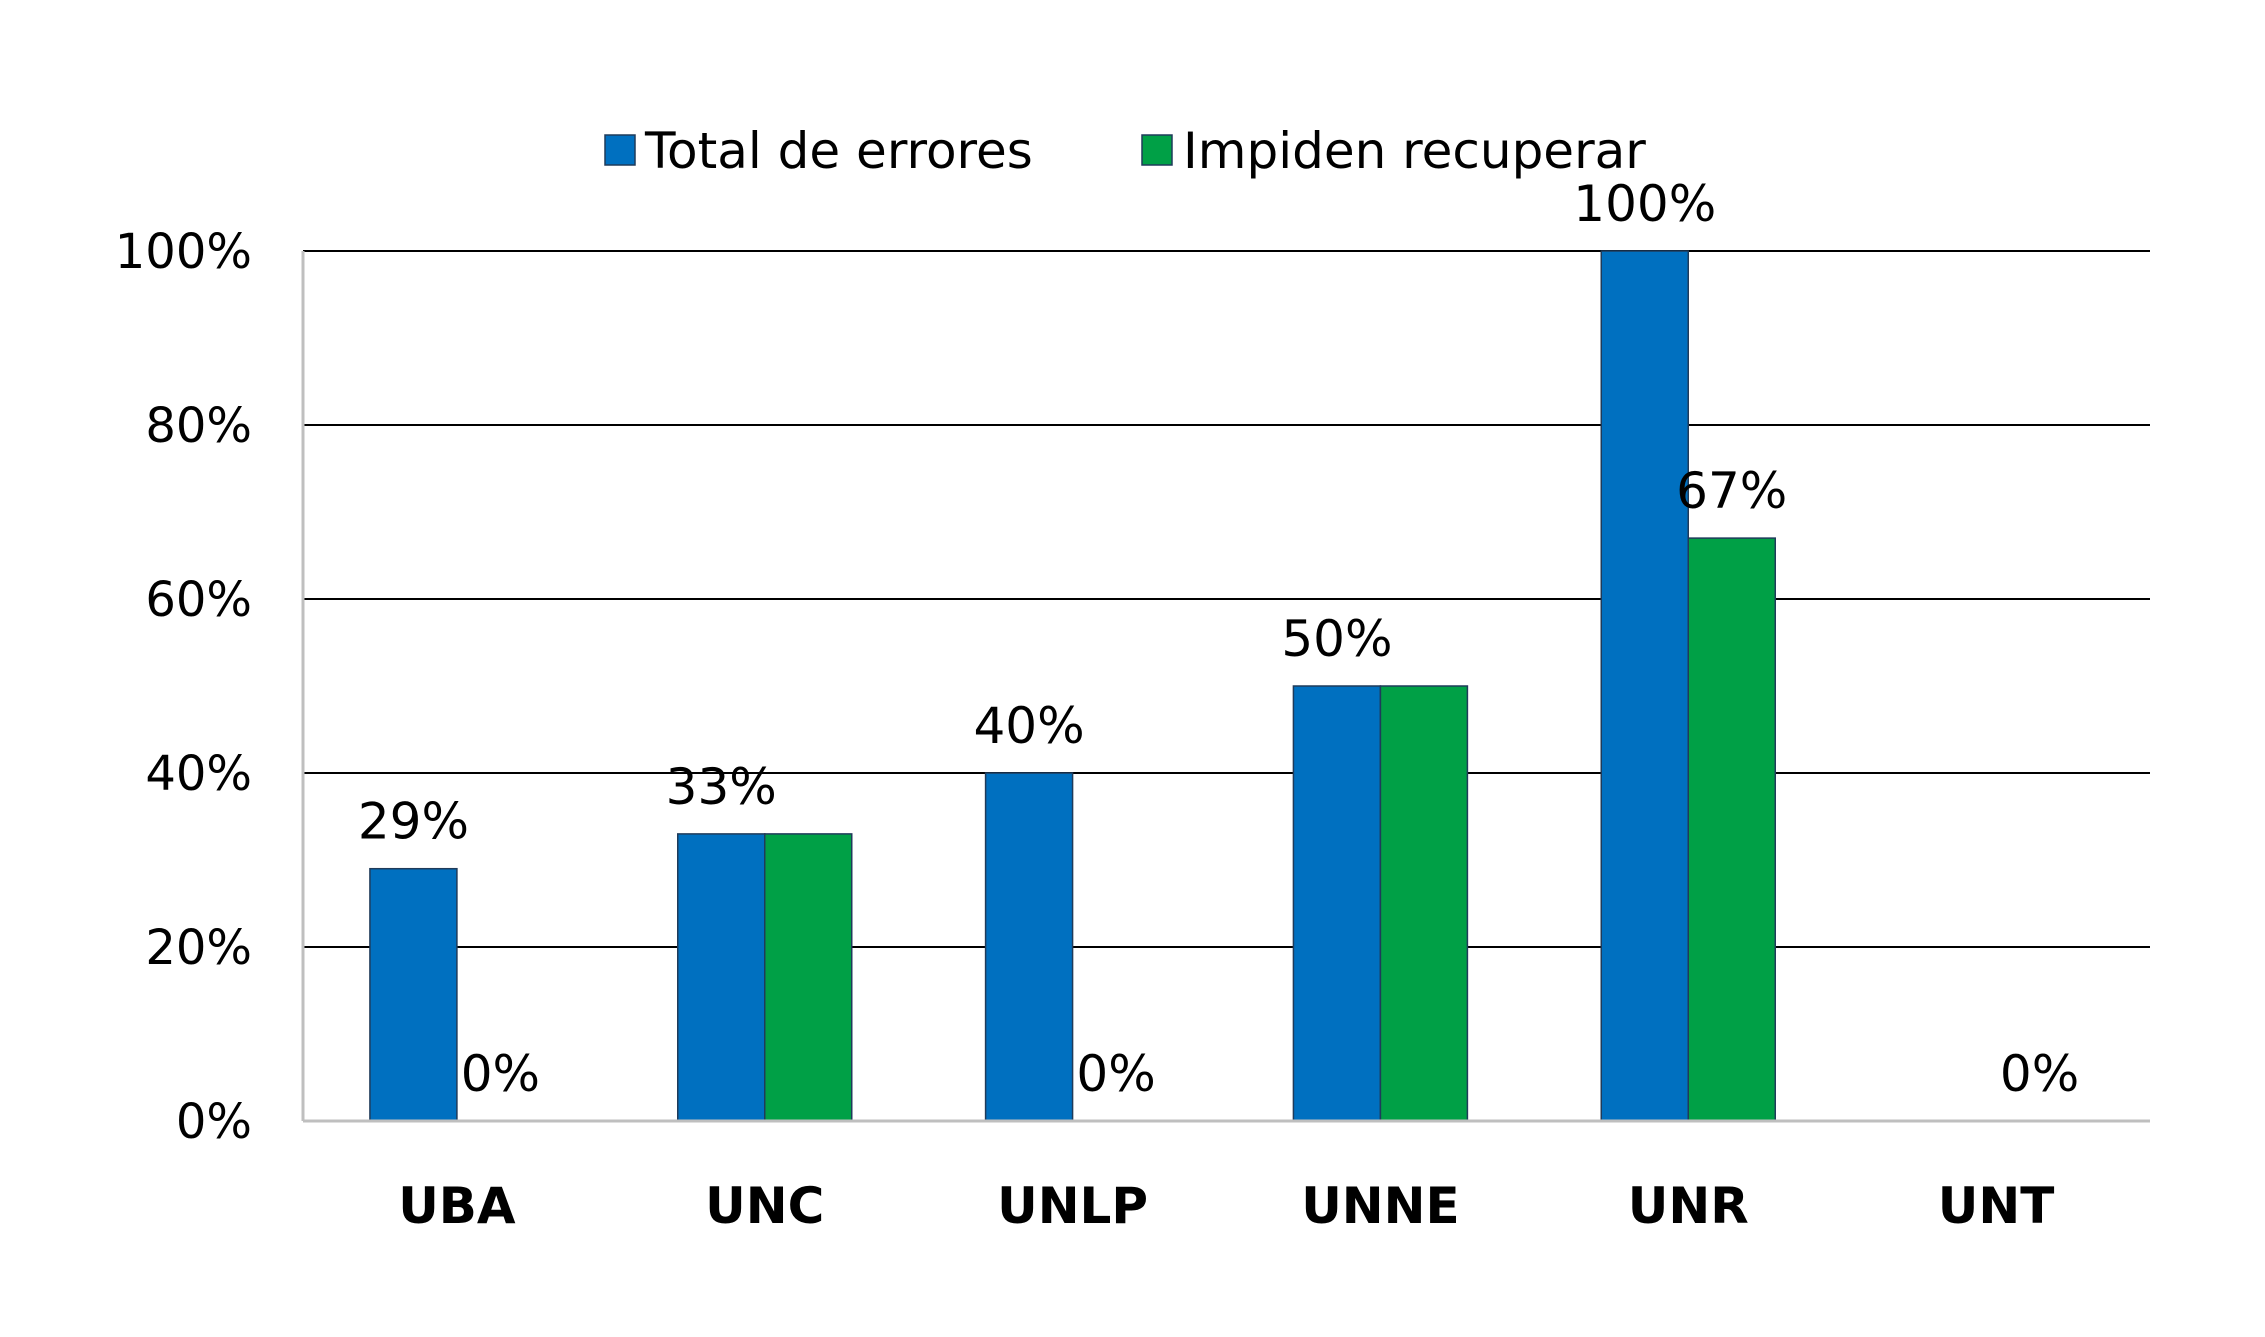  I want to click on y-tick-label: 80%, so click(198, 426).